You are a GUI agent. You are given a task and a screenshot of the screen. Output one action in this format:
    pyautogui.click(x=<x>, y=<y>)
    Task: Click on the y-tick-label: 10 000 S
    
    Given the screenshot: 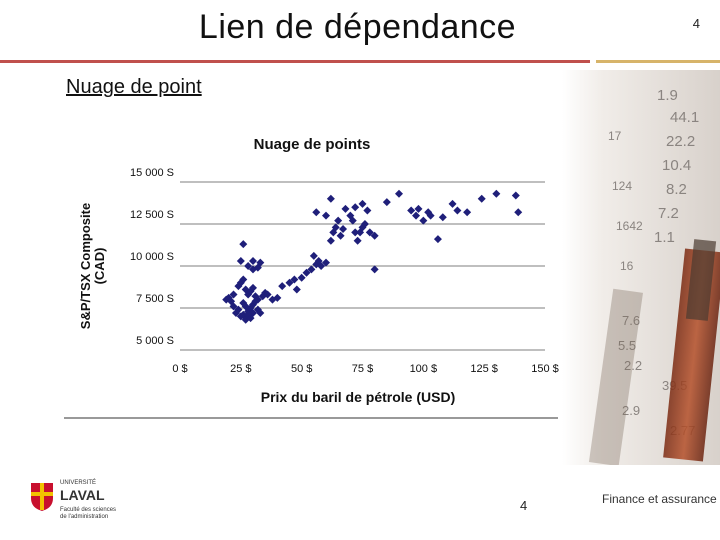 What is the action you would take?
    pyautogui.click(x=152, y=257)
    